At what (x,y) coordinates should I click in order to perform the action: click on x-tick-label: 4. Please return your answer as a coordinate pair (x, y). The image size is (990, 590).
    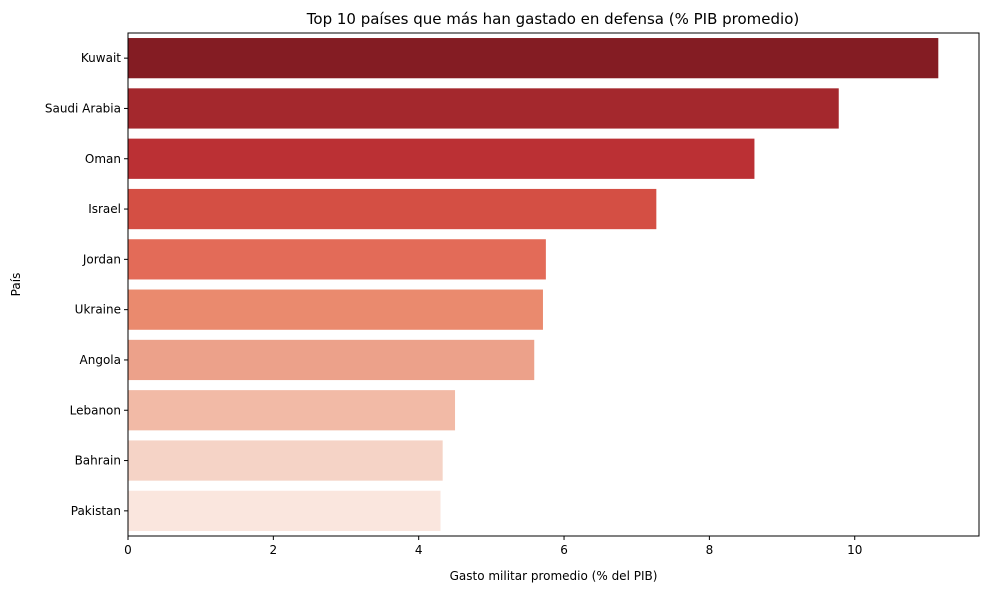
    Looking at the image, I should click on (419, 550).